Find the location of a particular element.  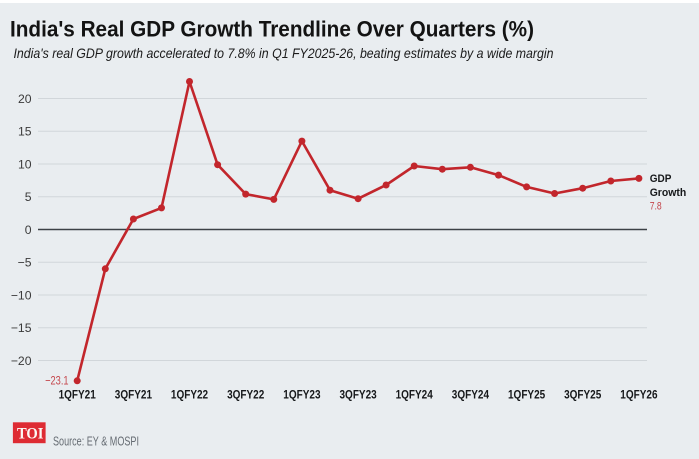

svg-text: −5 is located at coordinates (25, 263).